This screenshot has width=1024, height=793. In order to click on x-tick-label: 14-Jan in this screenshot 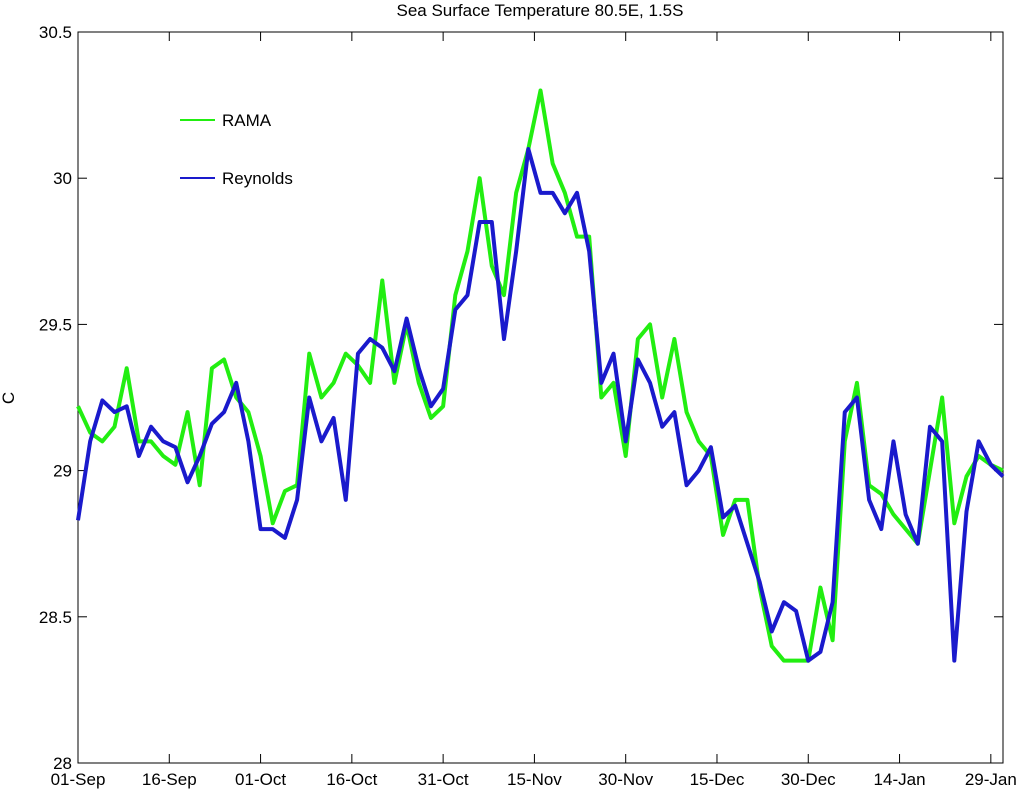, I will do `click(900, 779)`.